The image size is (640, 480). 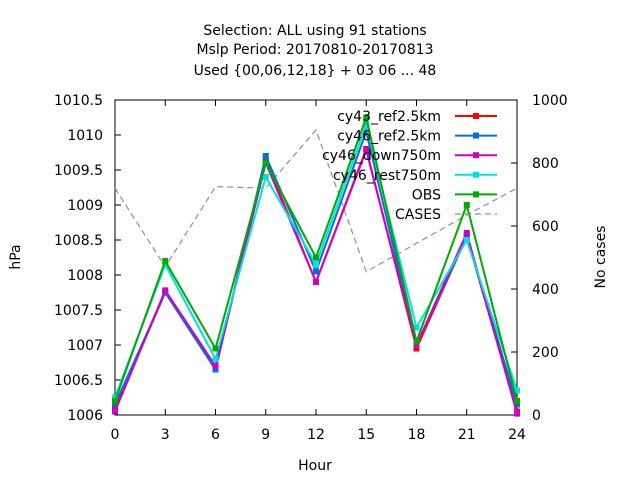 I want to click on legend-marker-obs, so click(x=476, y=194).